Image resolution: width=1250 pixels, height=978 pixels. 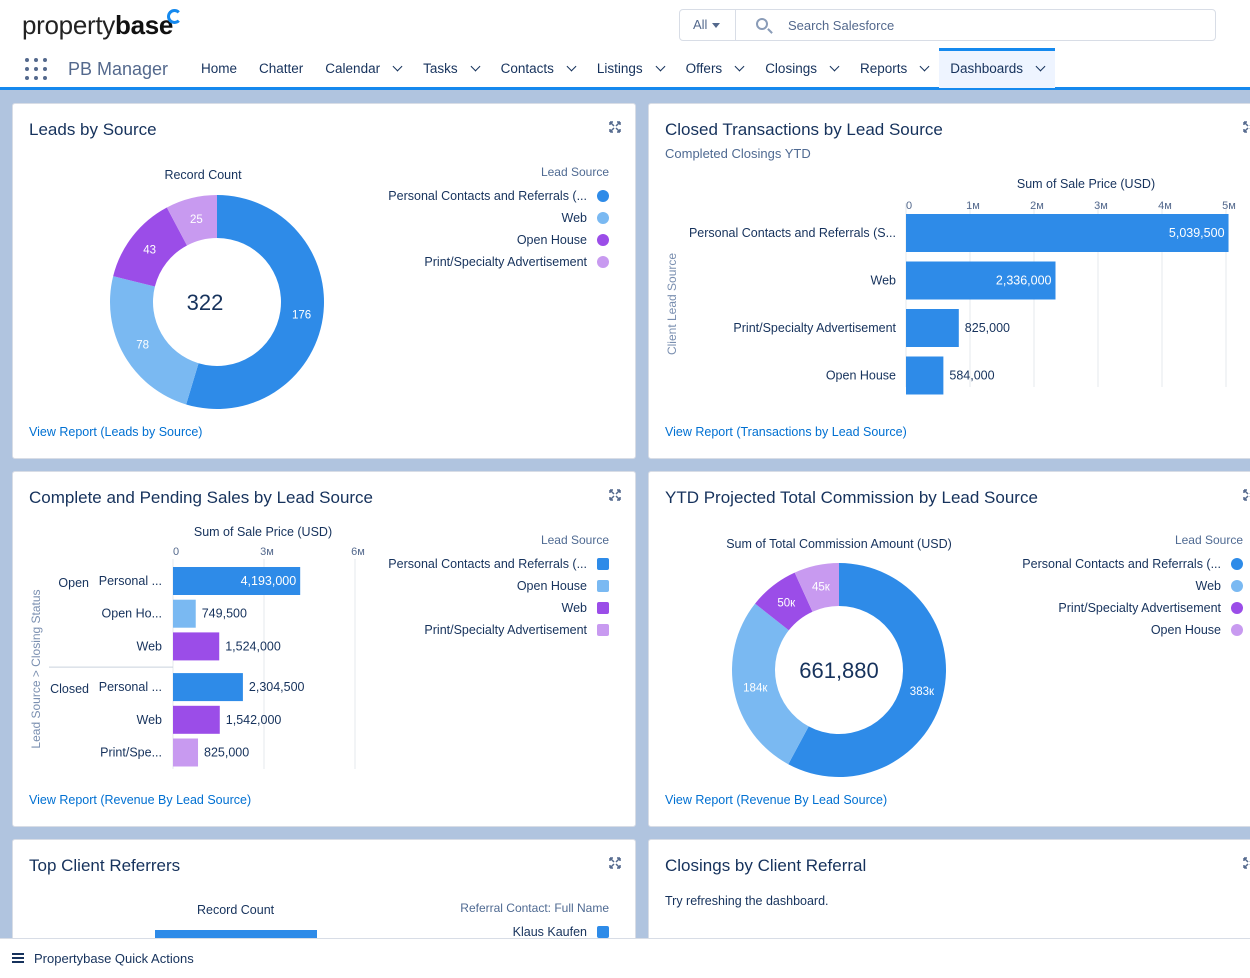 What do you see at coordinates (841, 25) in the screenshot?
I see `search-input: Search Salesforce` at bounding box center [841, 25].